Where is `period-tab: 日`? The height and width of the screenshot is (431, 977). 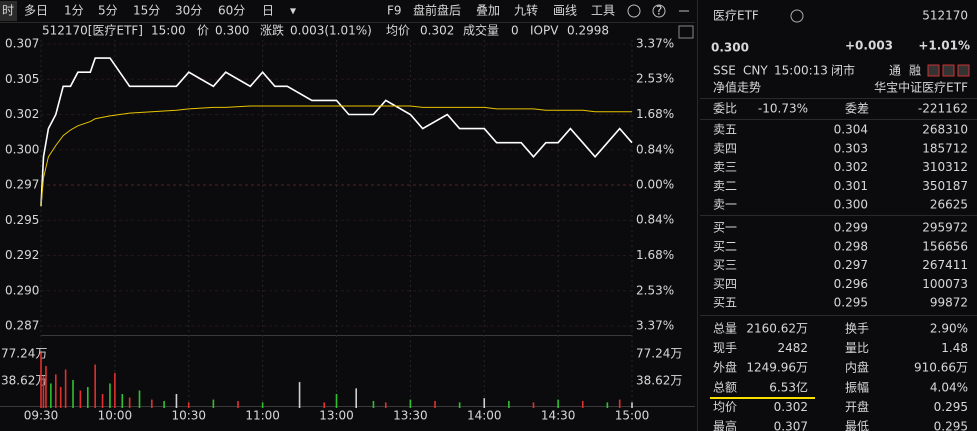
period-tab: 日 is located at coordinates (268, 11).